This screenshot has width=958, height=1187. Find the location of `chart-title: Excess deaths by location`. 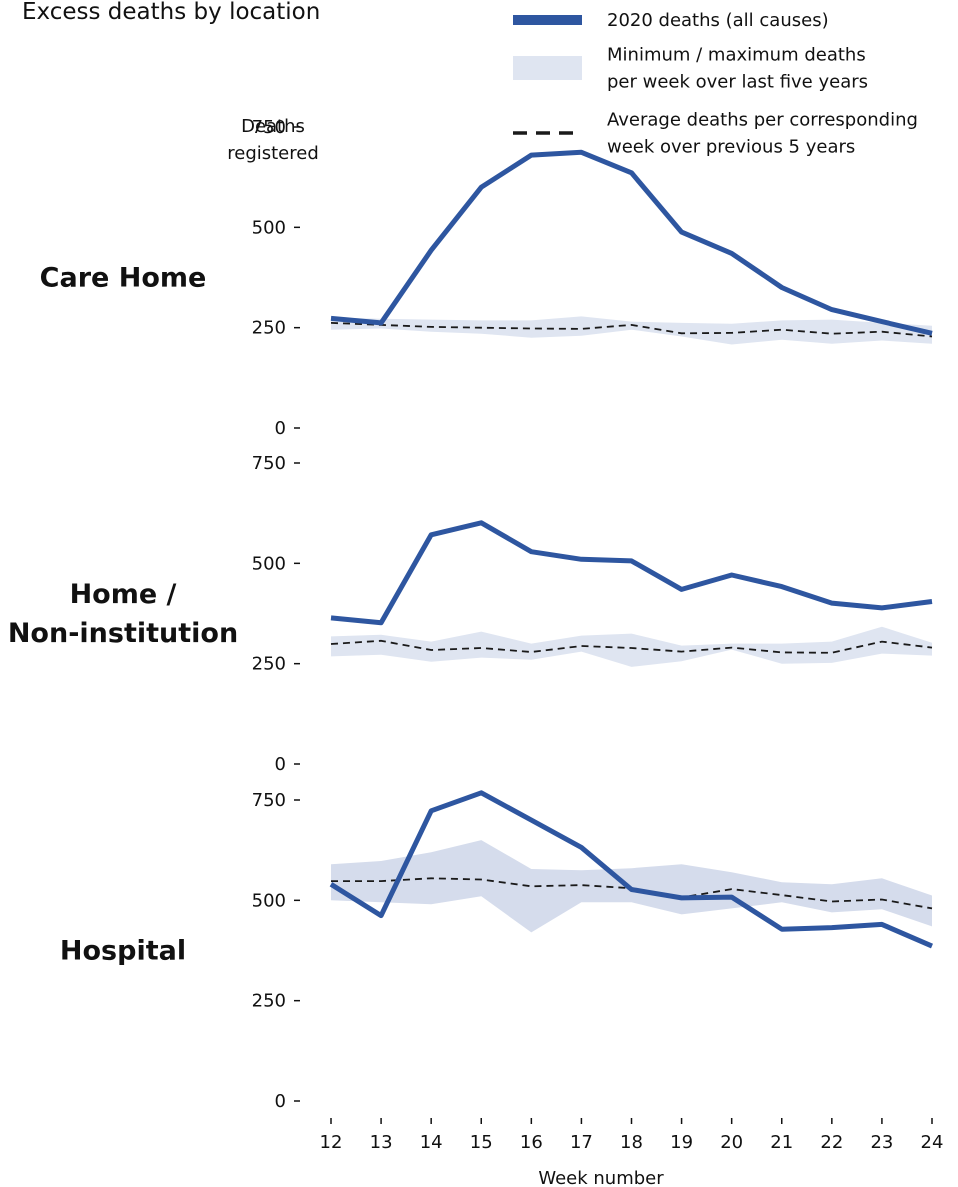

chart-title: Excess deaths by location is located at coordinates (171, 12).